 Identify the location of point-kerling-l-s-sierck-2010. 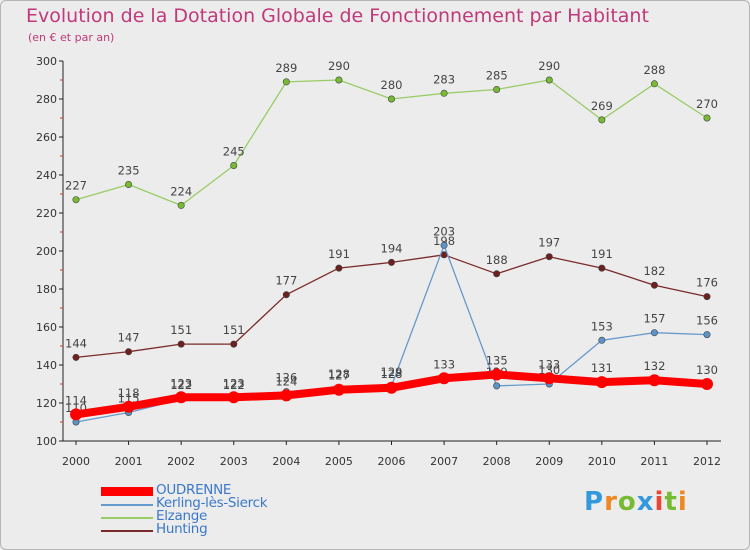
(602, 340).